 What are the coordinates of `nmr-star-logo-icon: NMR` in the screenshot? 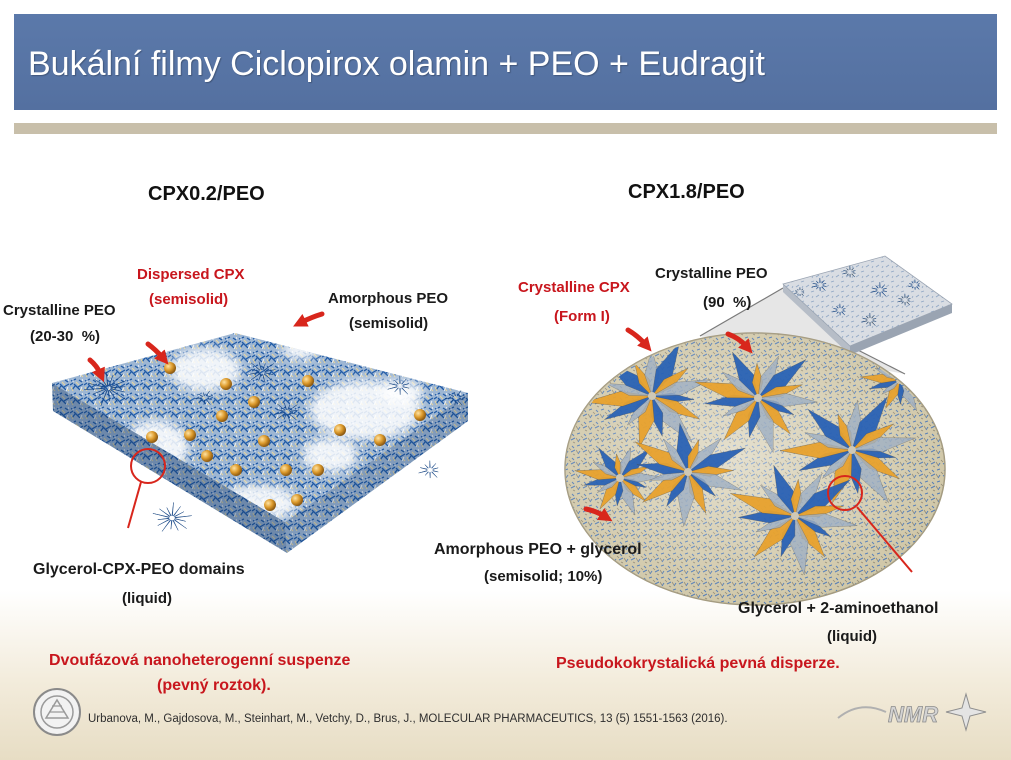 It's located at (912, 712).